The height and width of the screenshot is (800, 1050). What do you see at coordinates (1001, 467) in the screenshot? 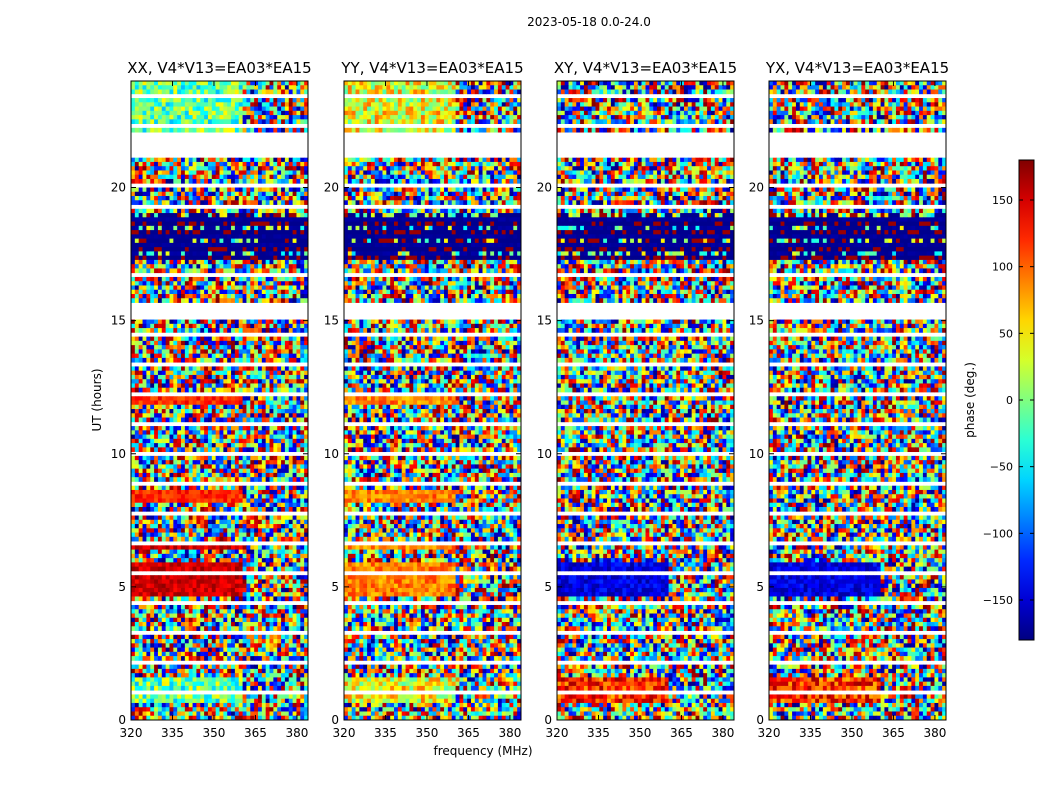
I see `colorbar-tick-label: −50` at bounding box center [1001, 467].